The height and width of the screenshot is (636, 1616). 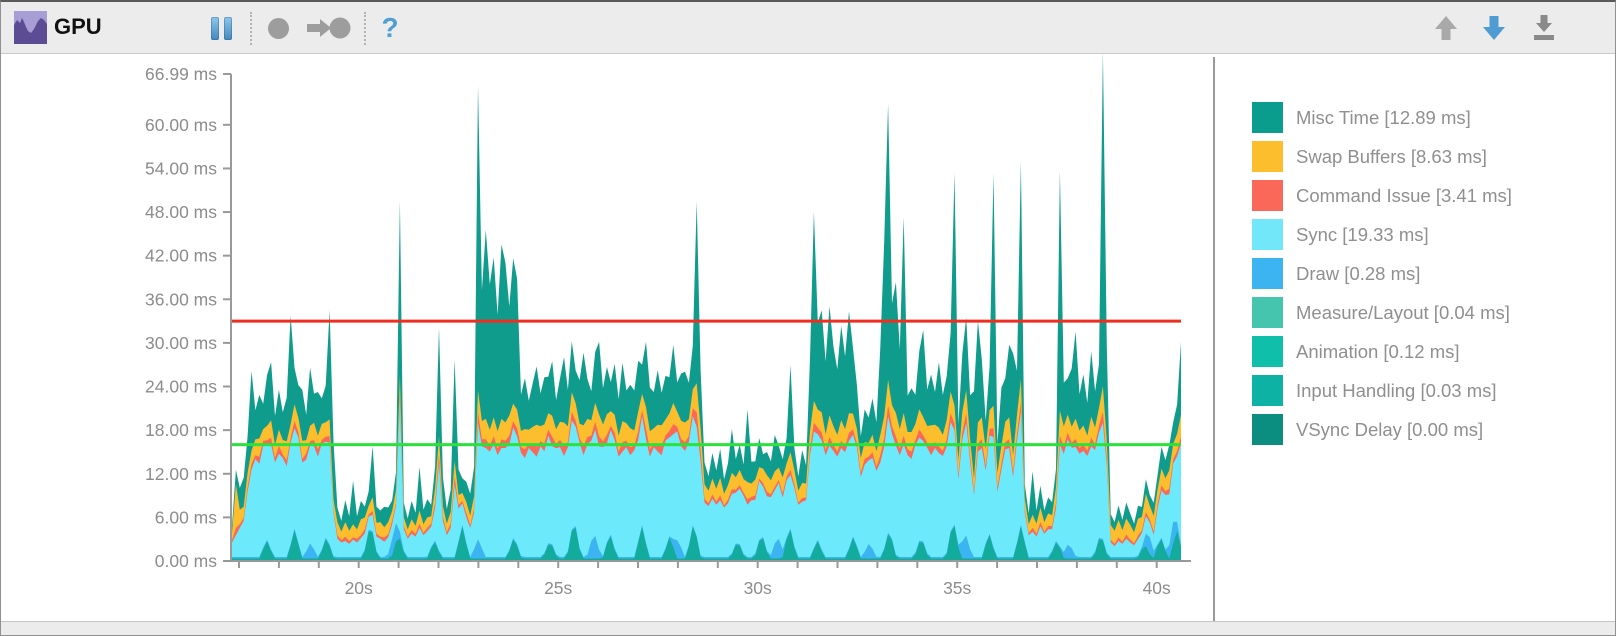 What do you see at coordinates (706, 481) in the screenshot?
I see `area-sync` at bounding box center [706, 481].